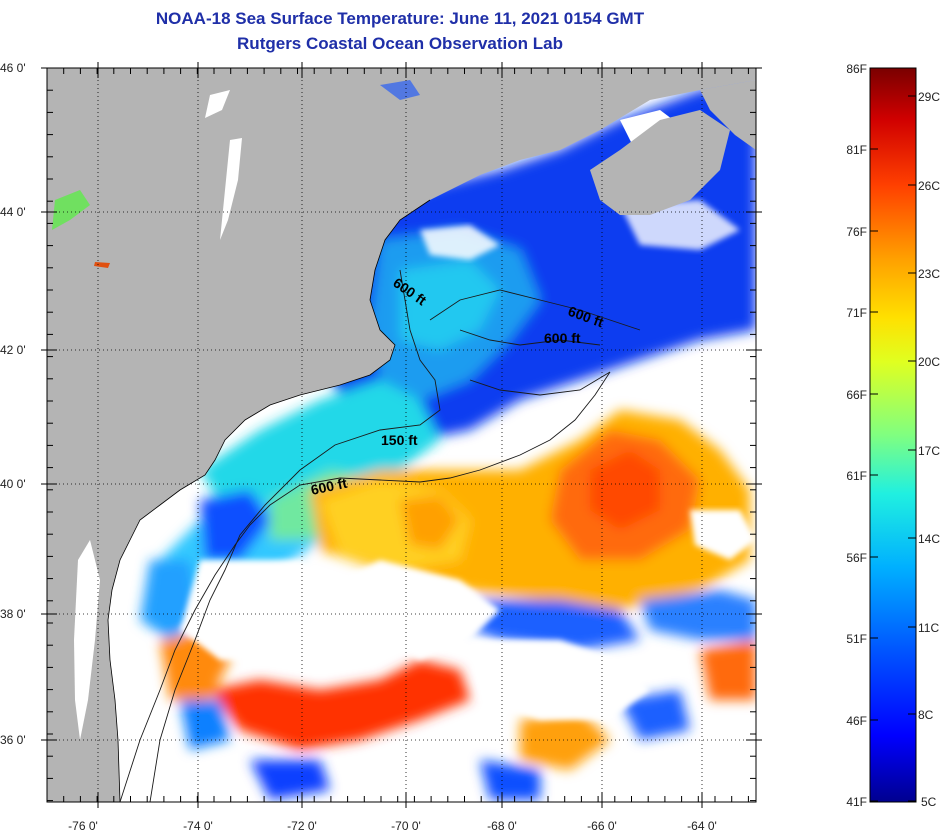  Describe the element at coordinates (13, 212) in the screenshot. I see `lat-label-44: 44 0'` at that location.